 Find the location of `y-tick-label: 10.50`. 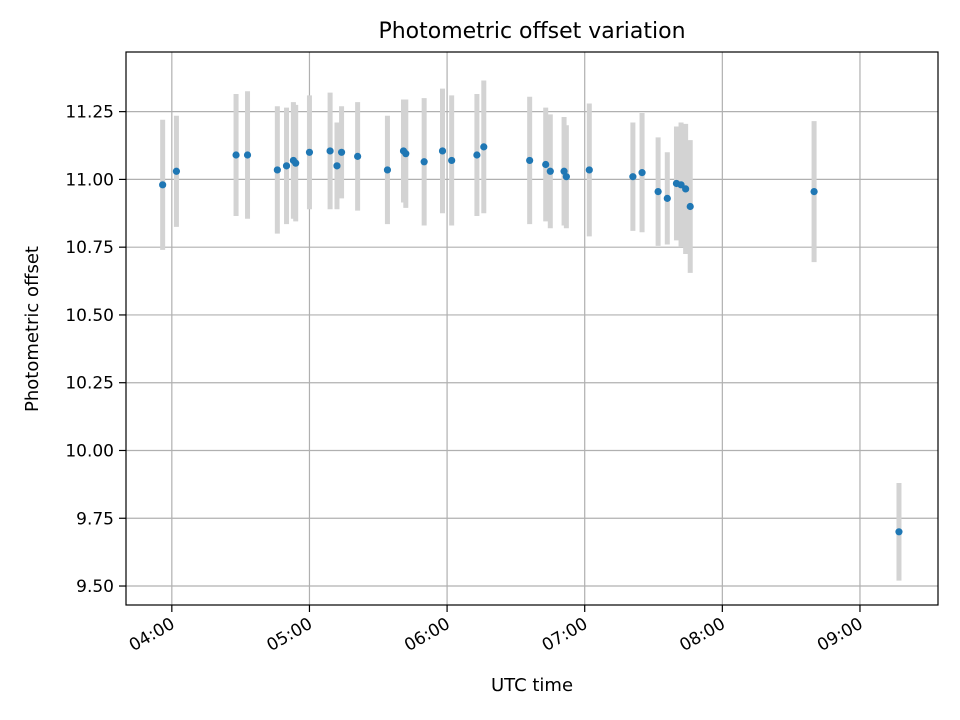

y-tick-label: 10.50 is located at coordinates (89, 316).